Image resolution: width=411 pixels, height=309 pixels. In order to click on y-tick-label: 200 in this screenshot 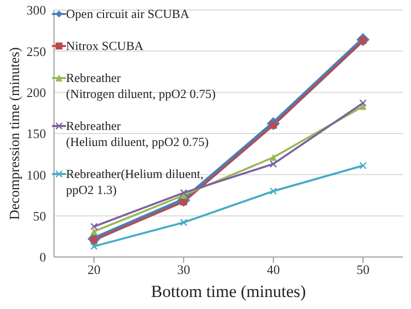, I will do `click(36, 92)`.